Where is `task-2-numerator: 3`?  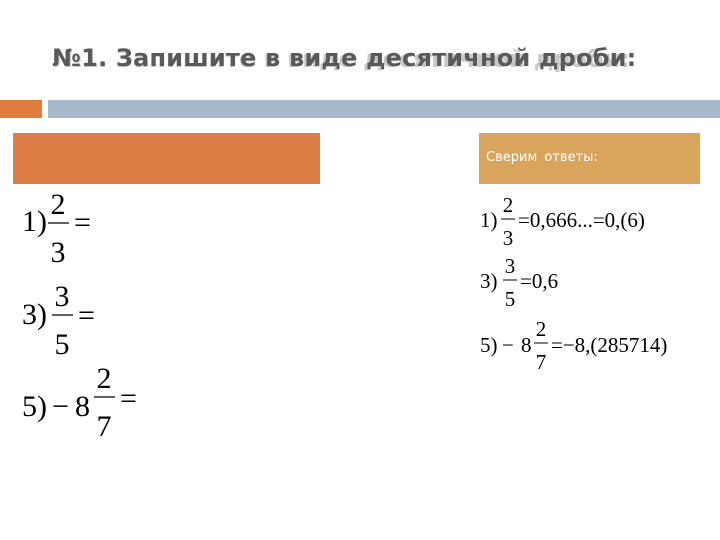
task-2-numerator: 3 is located at coordinates (62, 296).